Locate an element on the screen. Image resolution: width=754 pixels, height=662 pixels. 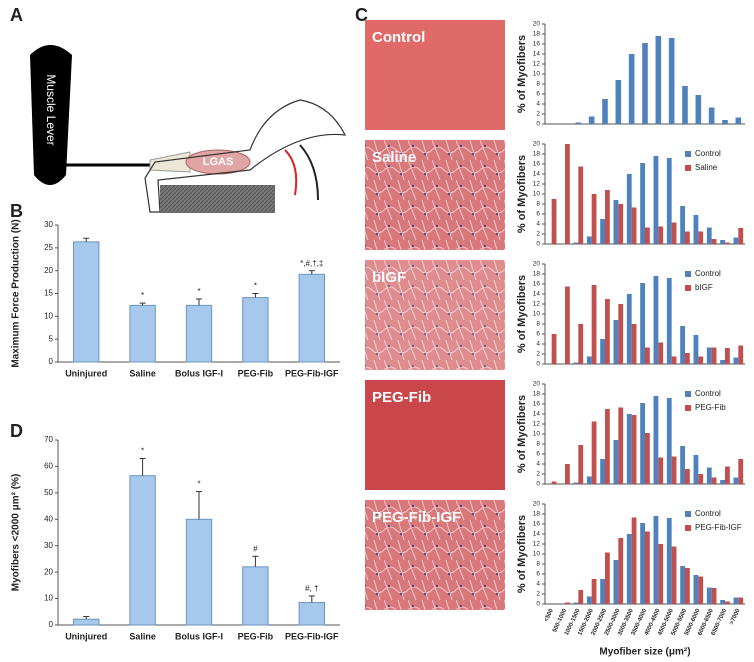
y-tick-label: 30 is located at coordinates (48, 224).